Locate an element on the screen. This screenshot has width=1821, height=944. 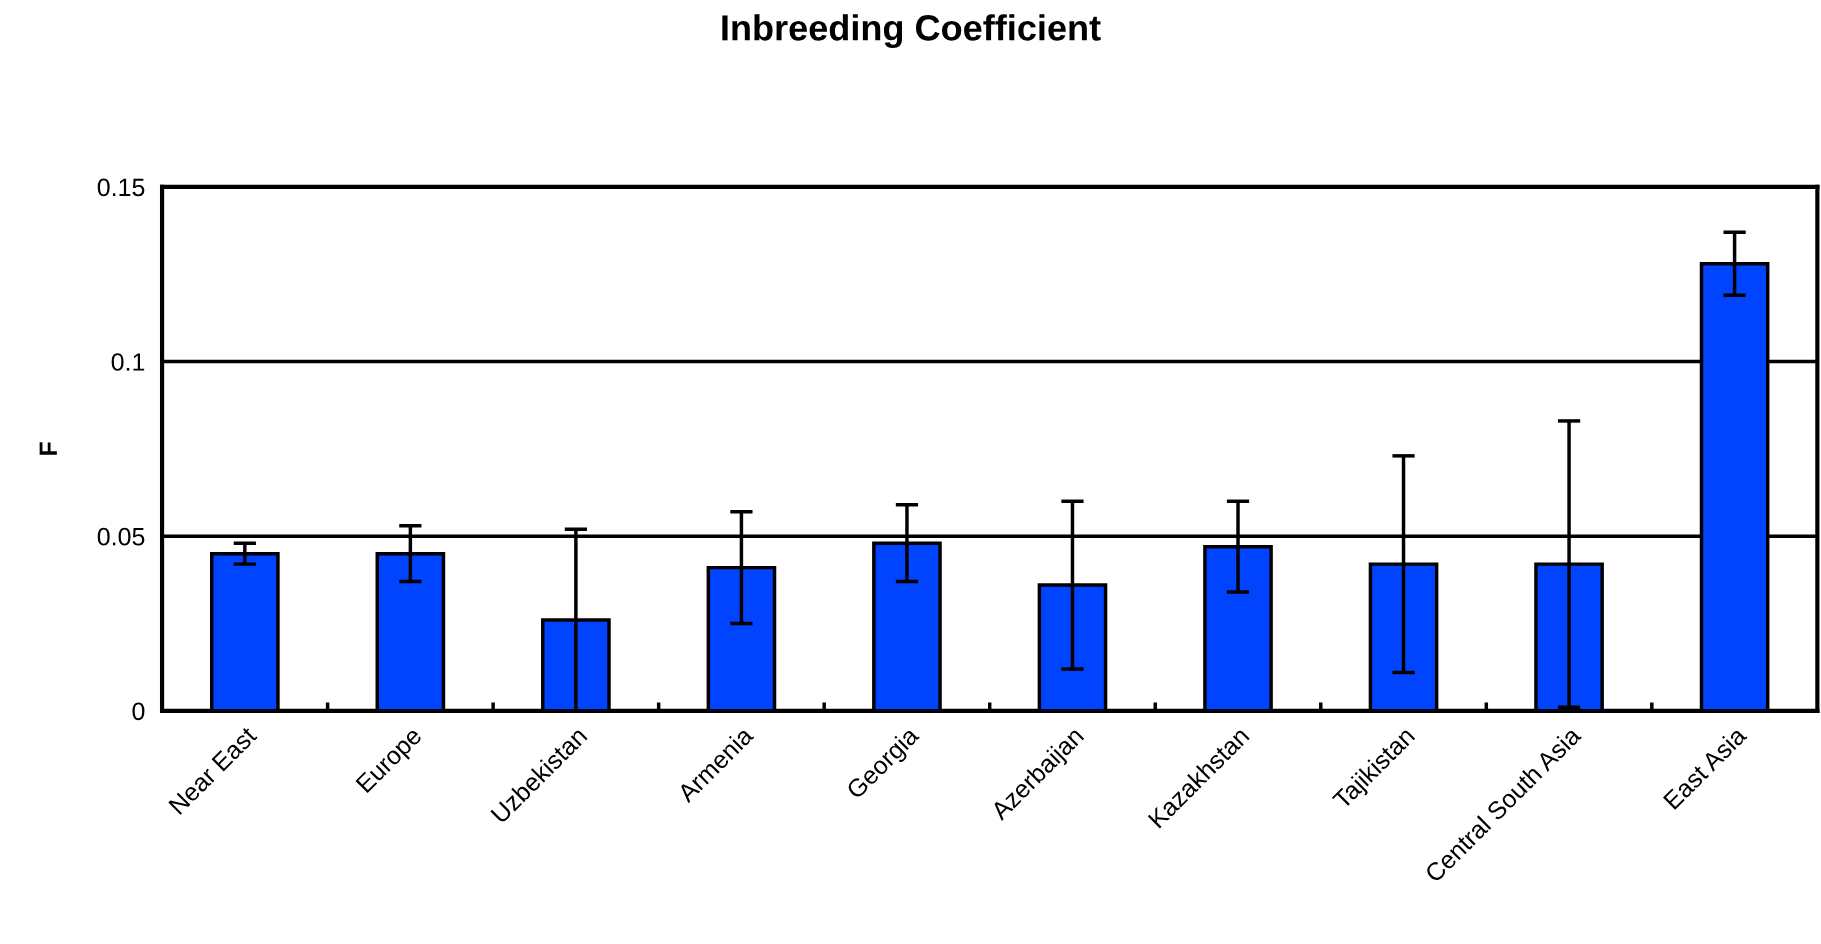
y-tick-label: 0.15 is located at coordinates (121, 187).